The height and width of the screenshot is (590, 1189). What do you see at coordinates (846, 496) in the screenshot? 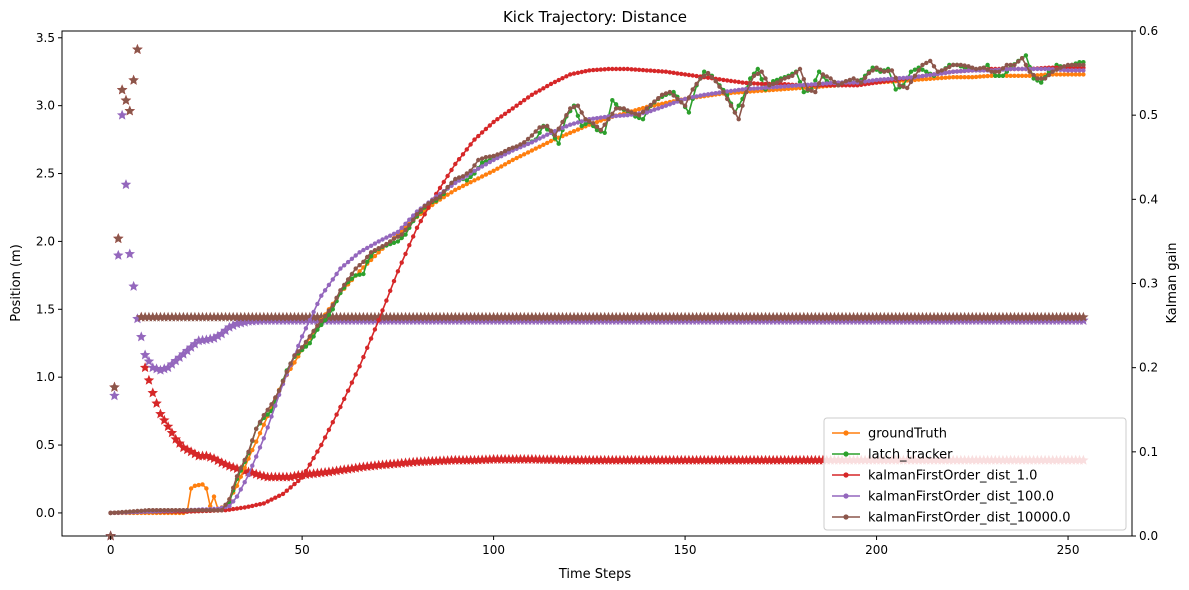
I see `legend-swatch-marker` at bounding box center [846, 496].